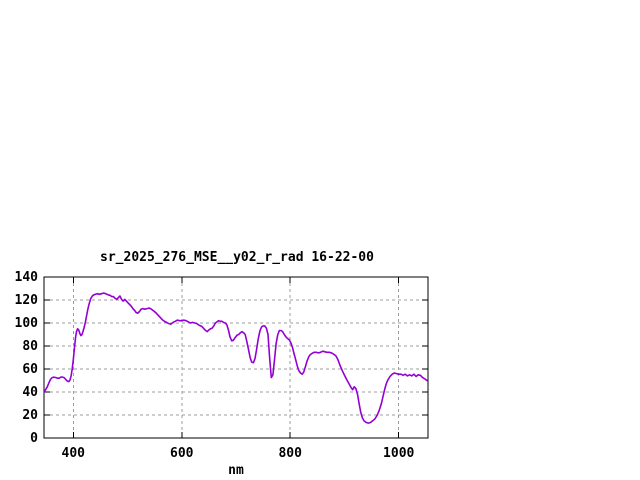 This screenshot has height=480, width=640. Describe the element at coordinates (27, 300) in the screenshot. I see `y-tick-label: 120` at that location.